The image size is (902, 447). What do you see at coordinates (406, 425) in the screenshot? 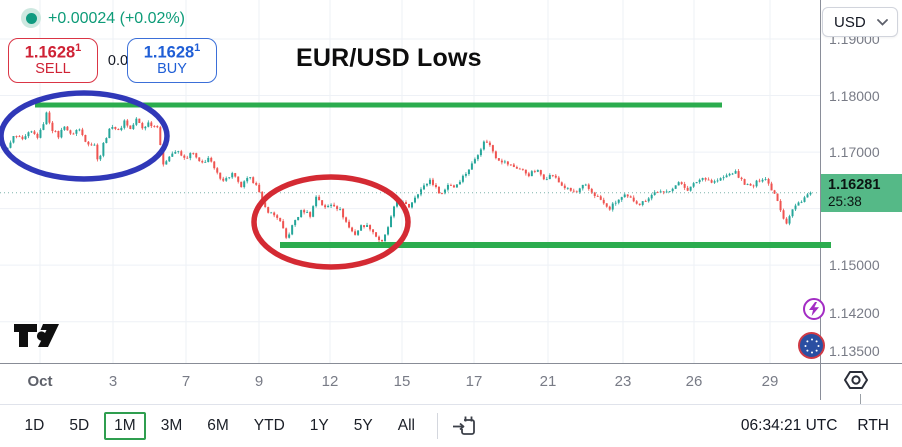
I see `range-button-All: All` at bounding box center [406, 425].